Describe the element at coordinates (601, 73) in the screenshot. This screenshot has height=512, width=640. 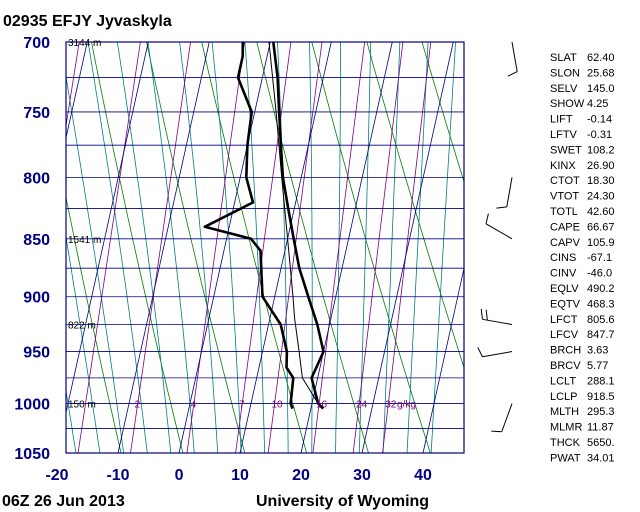
I see `index-value: 25.68` at that location.